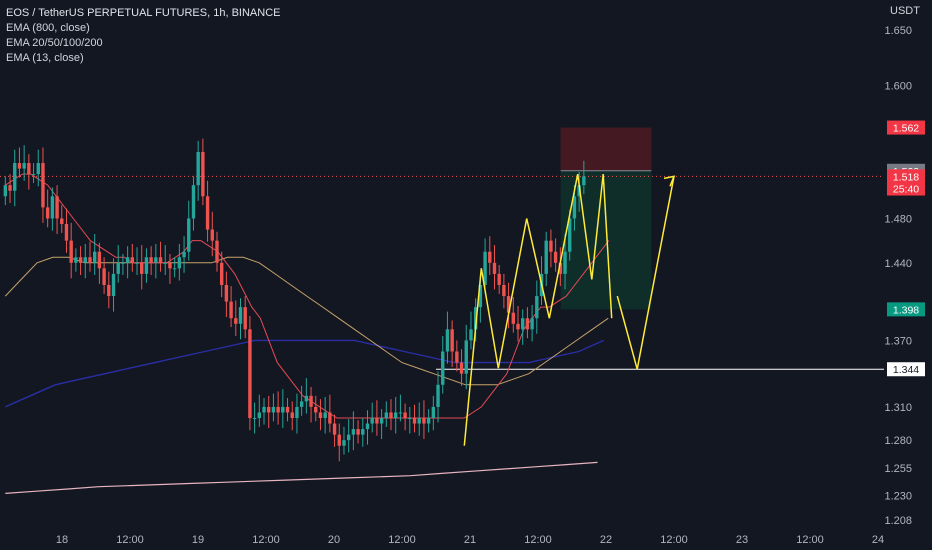 This screenshot has width=932, height=550. I want to click on y-tick-label: 1.440, so click(898, 264).